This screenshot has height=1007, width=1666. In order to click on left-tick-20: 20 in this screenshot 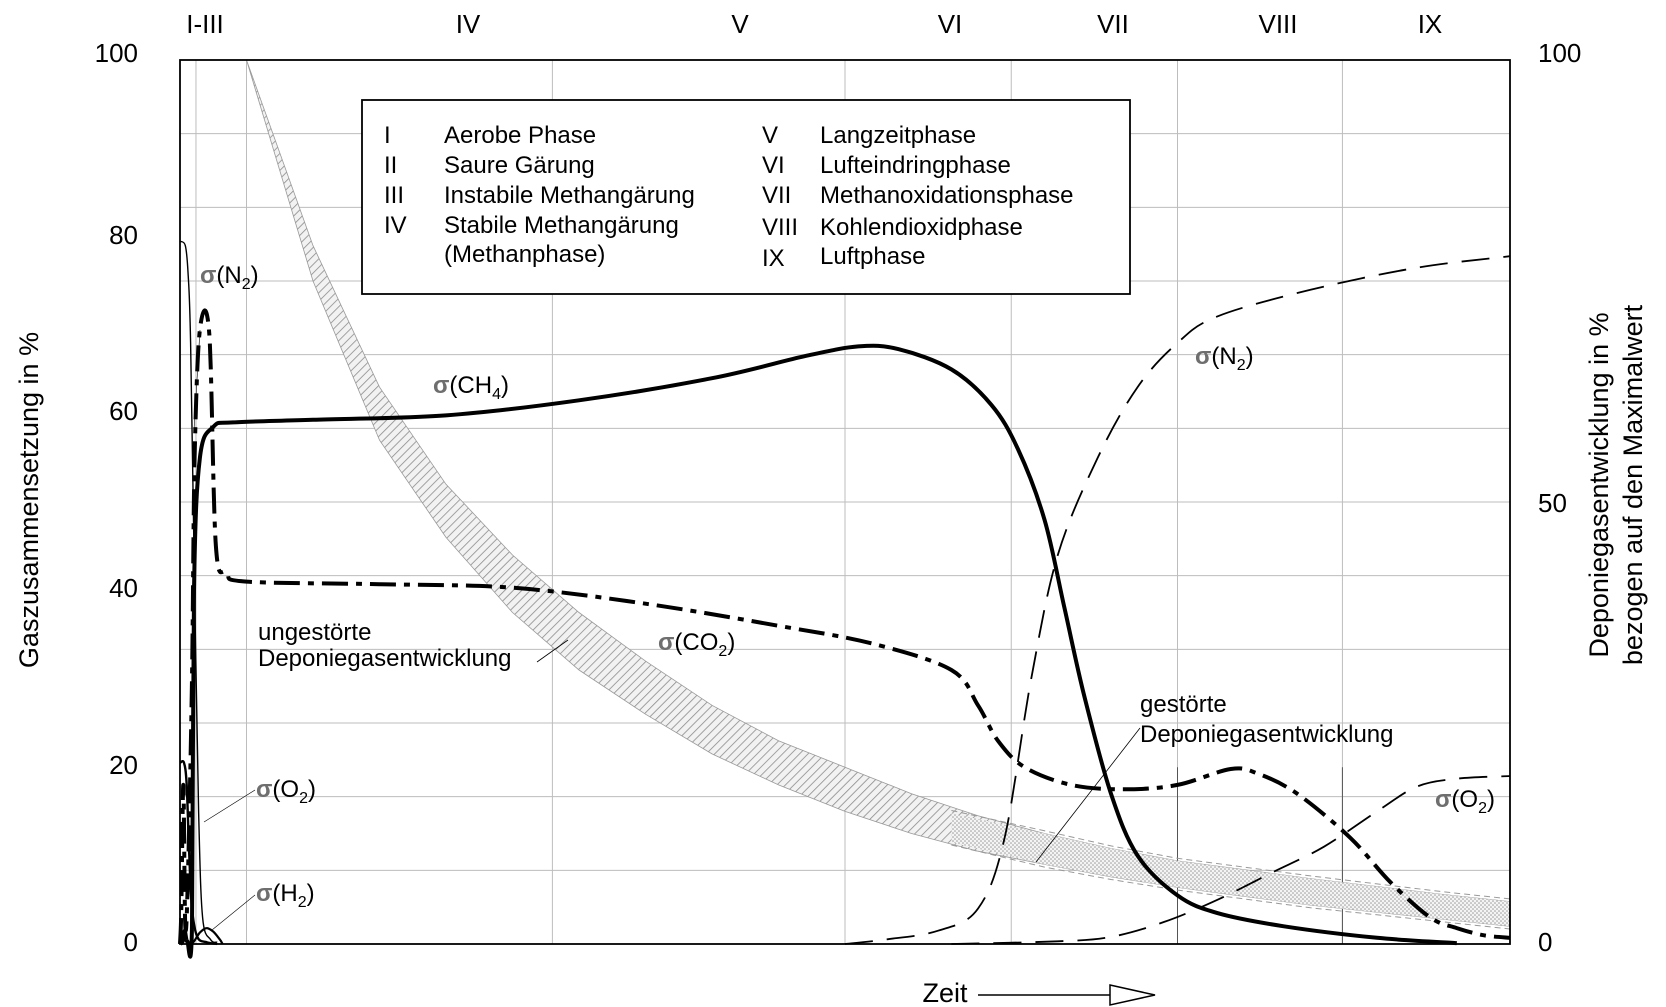, I will do `click(123, 765)`.